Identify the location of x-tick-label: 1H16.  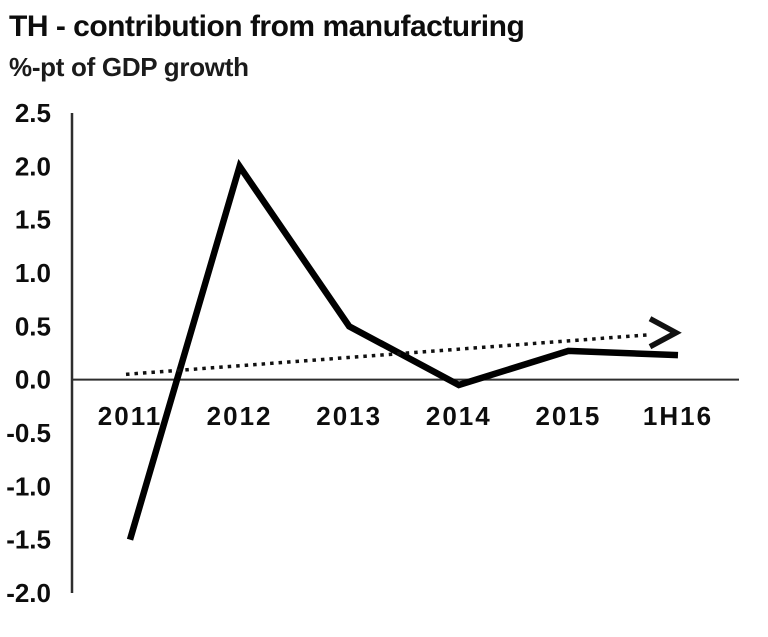
(678, 416).